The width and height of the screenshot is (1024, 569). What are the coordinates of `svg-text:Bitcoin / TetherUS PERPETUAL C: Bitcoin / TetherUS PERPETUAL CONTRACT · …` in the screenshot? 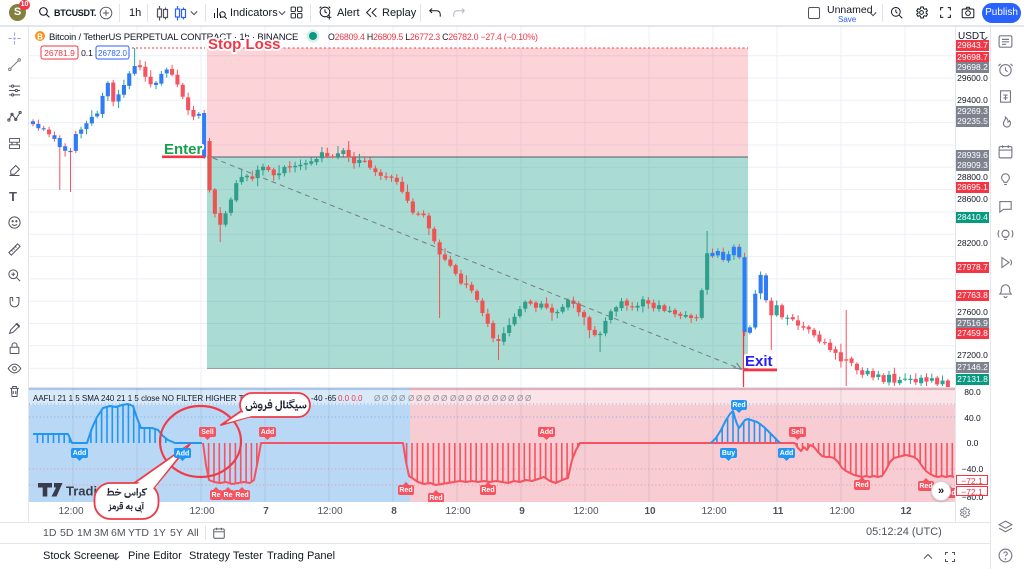 It's located at (173, 37).